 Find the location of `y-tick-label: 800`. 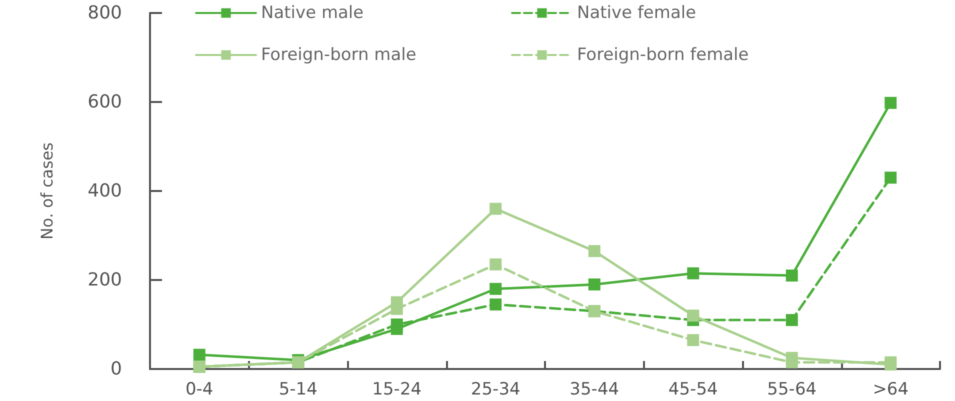

y-tick-label: 800 is located at coordinates (105, 13).